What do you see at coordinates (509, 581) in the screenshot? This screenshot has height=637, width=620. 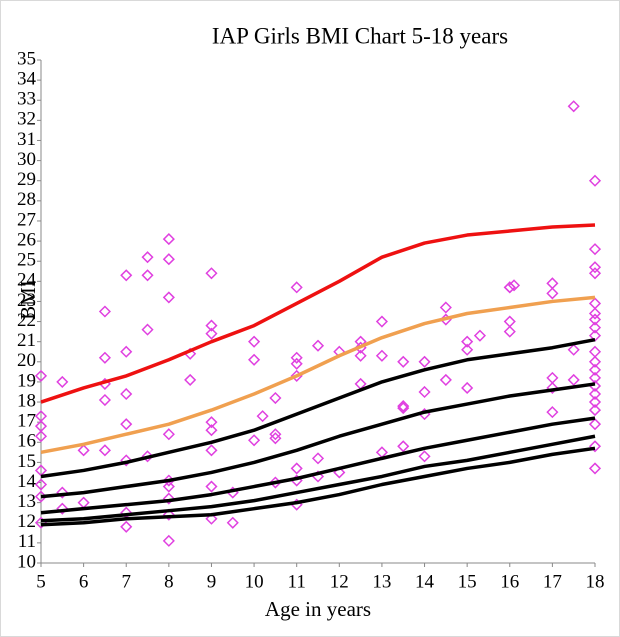 I see `x-tick-label: 16` at bounding box center [509, 581].